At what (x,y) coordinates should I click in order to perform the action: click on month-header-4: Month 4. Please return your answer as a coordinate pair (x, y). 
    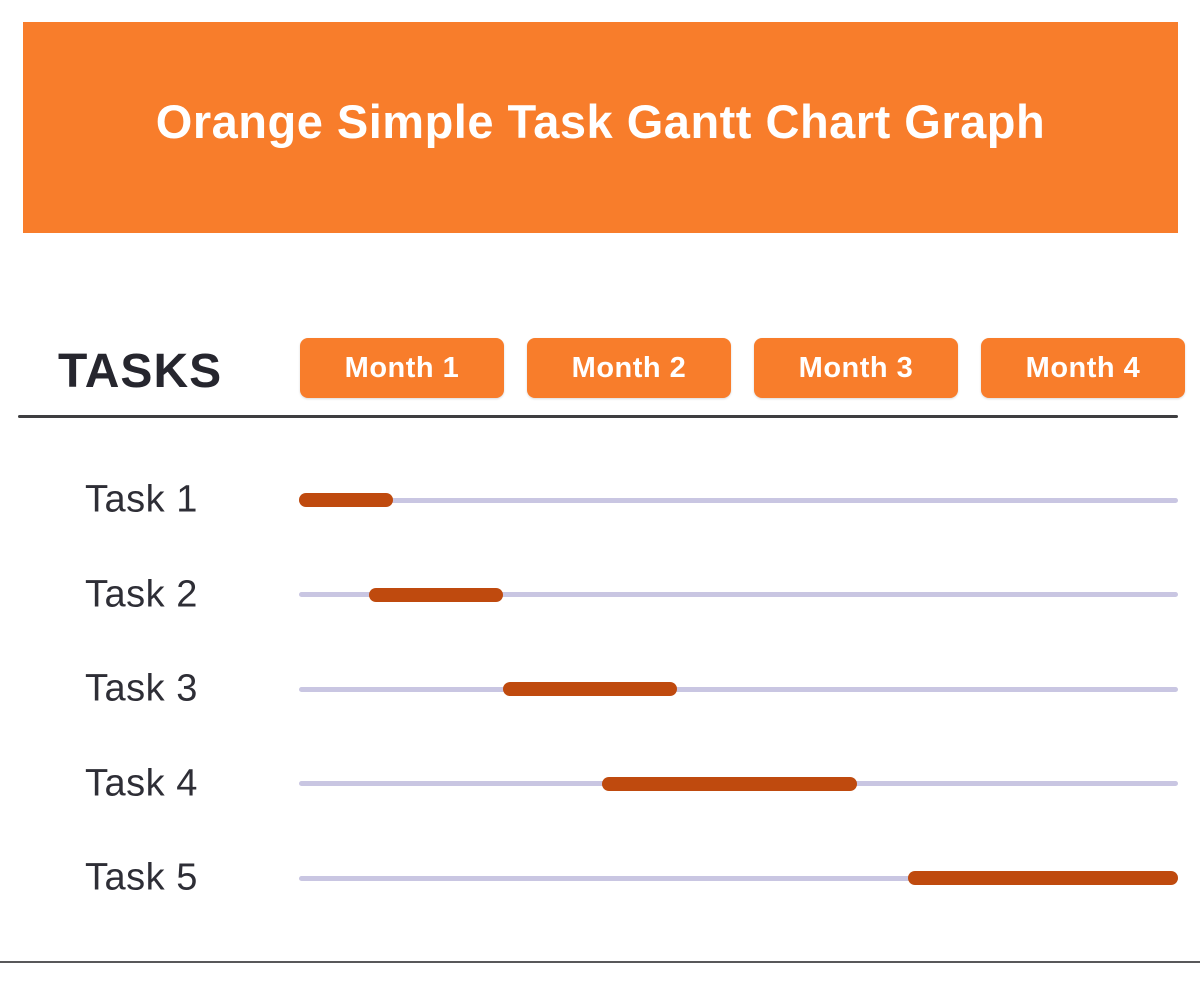
    Looking at the image, I should click on (1083, 368).